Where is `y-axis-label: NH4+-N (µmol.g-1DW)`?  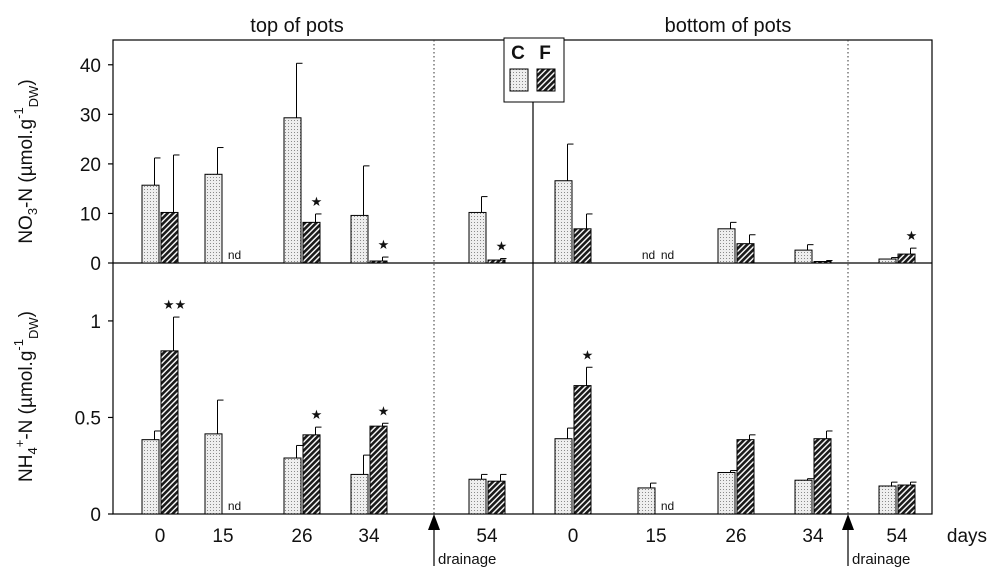
y-axis-label: NH4+-N (µmol.g-1DW) is located at coordinates (26, 396).